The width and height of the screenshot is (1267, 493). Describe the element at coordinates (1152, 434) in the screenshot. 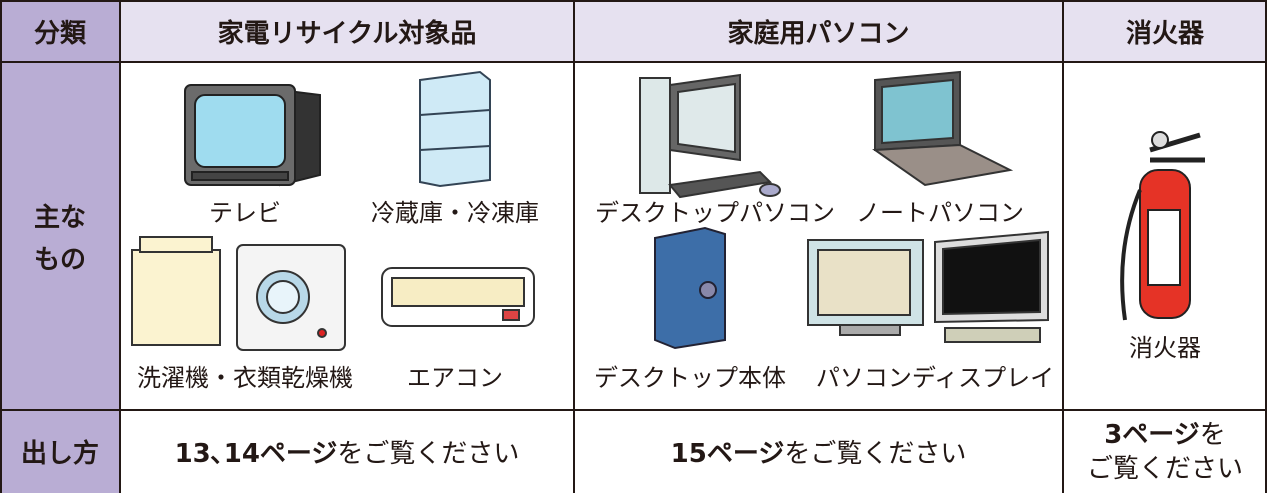

I see `page-ref: 3ページ` at that location.